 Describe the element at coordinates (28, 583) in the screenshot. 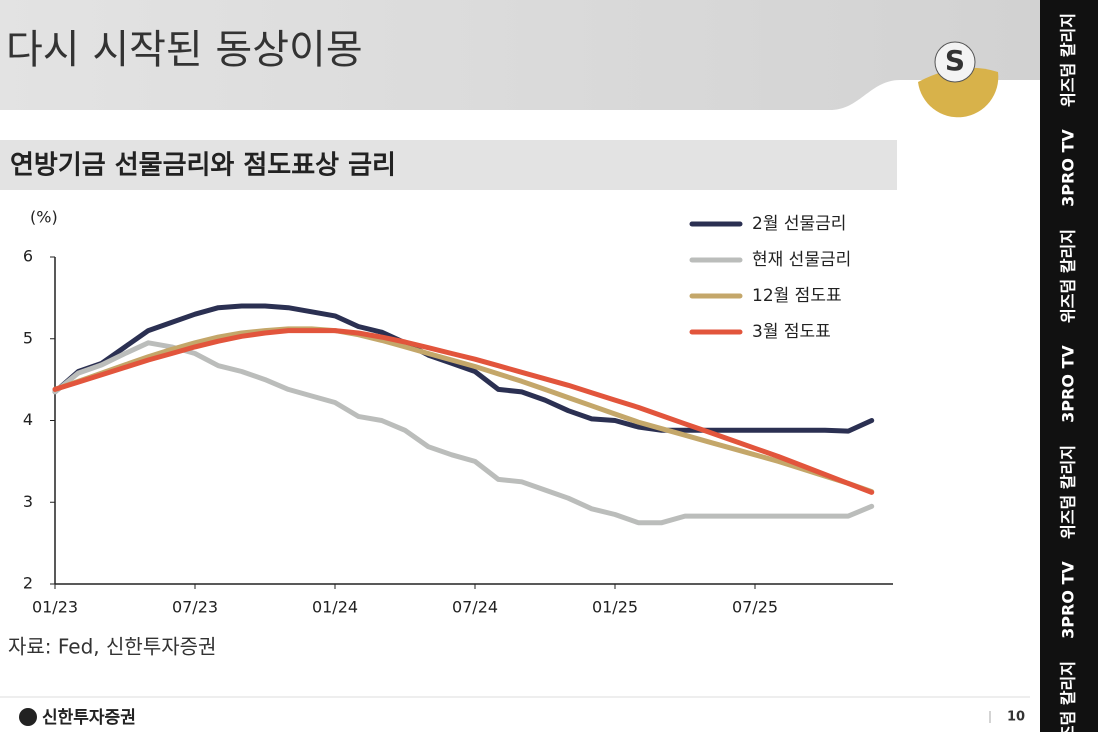

I see `y-tick-label: 2` at that location.